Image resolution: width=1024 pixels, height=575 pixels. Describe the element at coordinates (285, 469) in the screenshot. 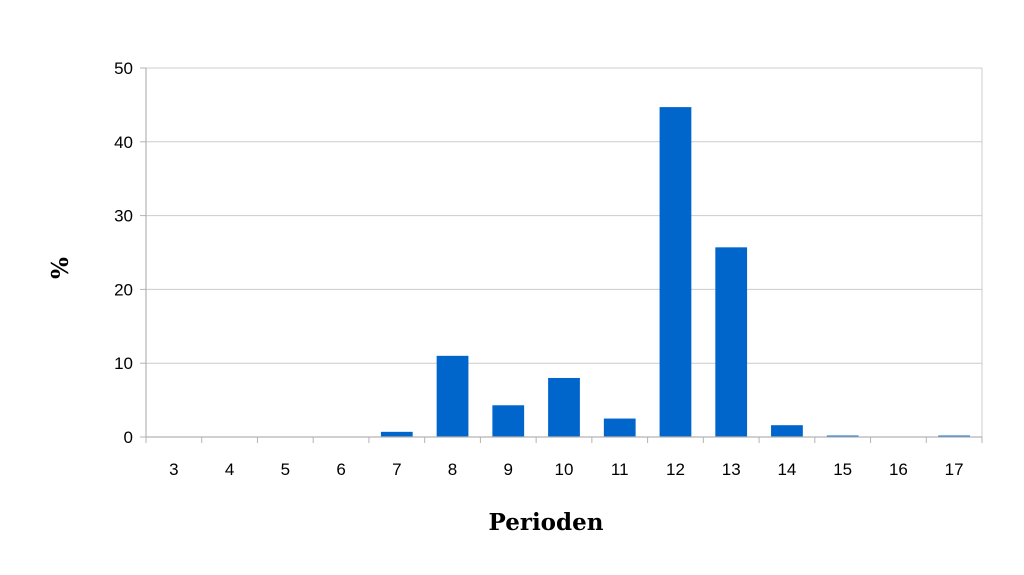

I see `x-tick-label: 5` at that location.